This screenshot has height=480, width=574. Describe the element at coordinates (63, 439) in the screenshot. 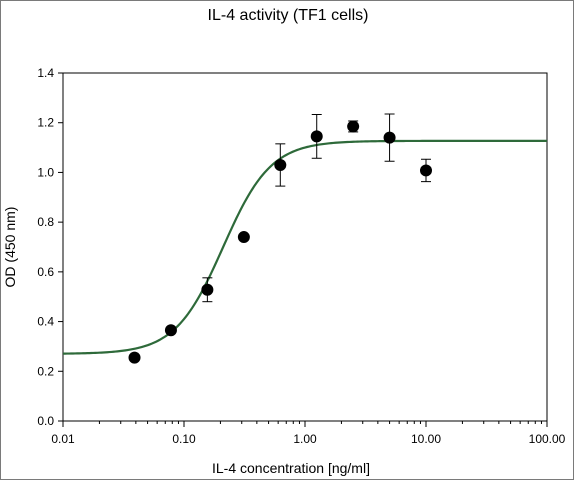

I see `x-tick-label: 0.01` at that location.